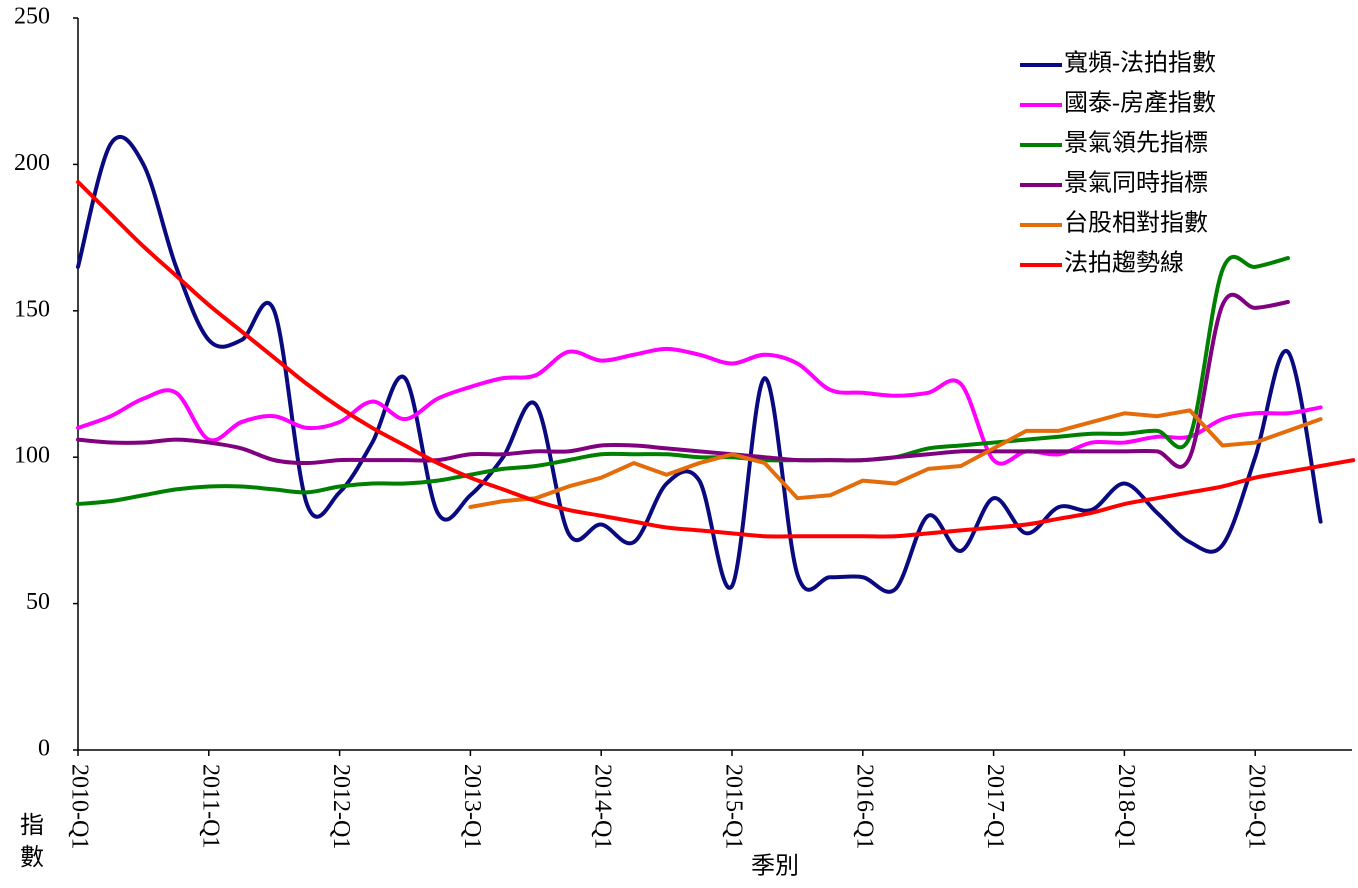 This screenshot has height=888, width=1358. I want to click on legend-label: 景氣同時指標, so click(1136, 183).